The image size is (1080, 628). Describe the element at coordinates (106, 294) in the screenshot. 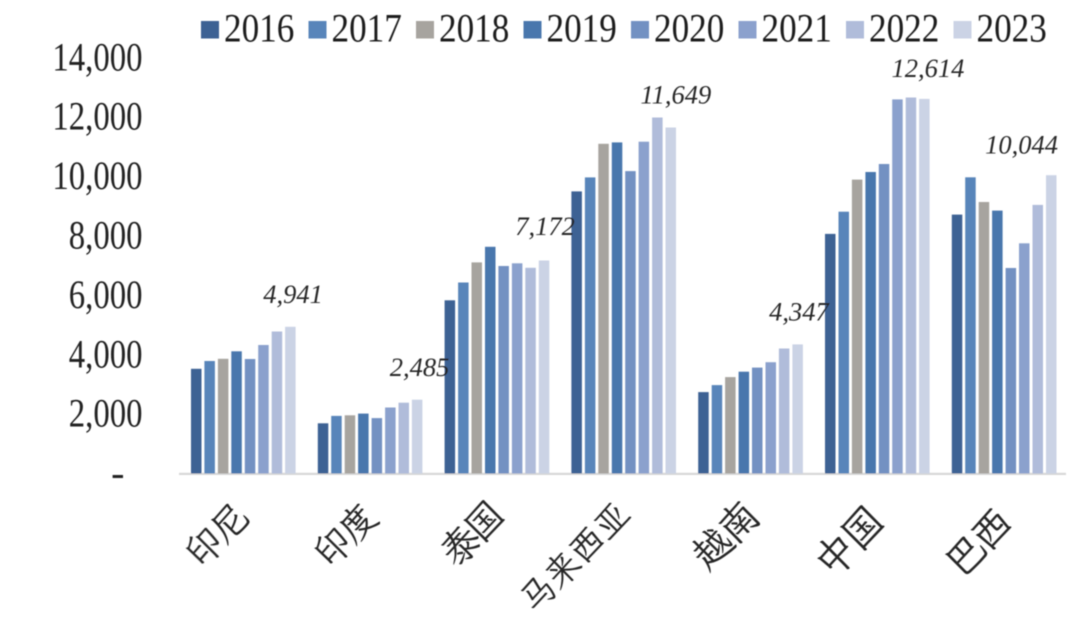

I see `svg-text: 6,000` at that location.